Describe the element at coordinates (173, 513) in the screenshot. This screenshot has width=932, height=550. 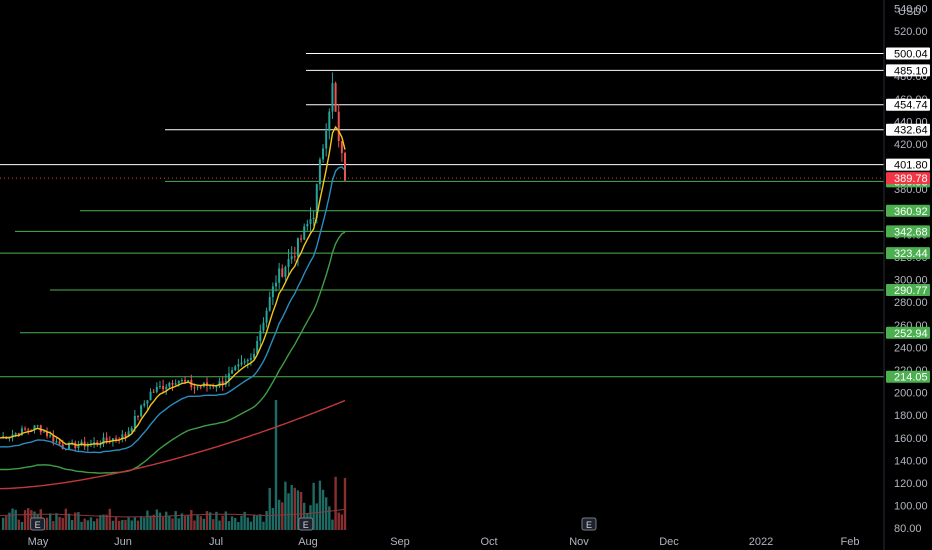
I see `volume-ma-line` at that location.